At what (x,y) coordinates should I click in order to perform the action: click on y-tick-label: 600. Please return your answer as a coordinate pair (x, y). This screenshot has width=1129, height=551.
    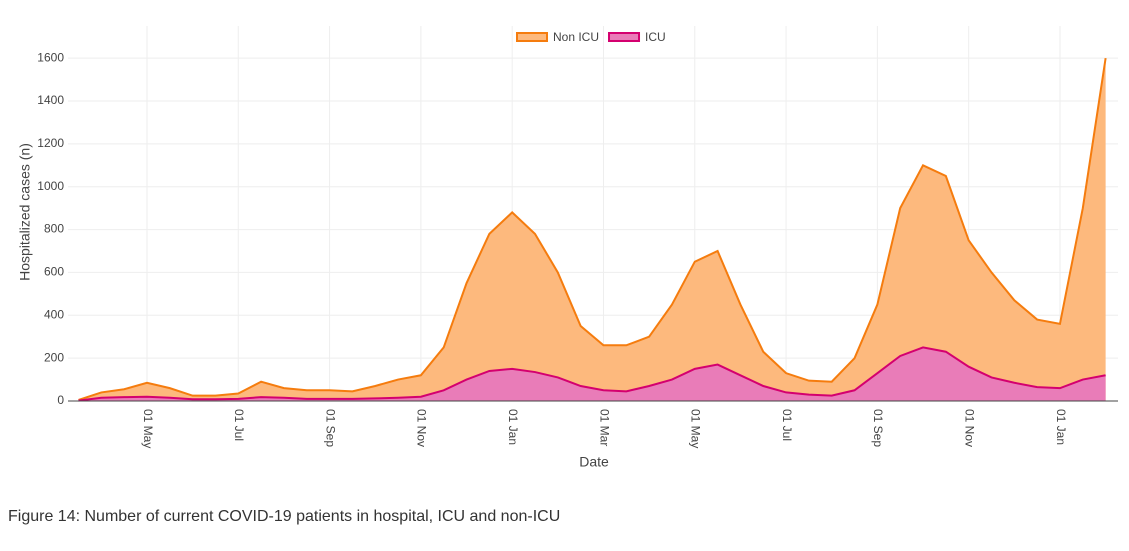
    Looking at the image, I should click on (54, 272).